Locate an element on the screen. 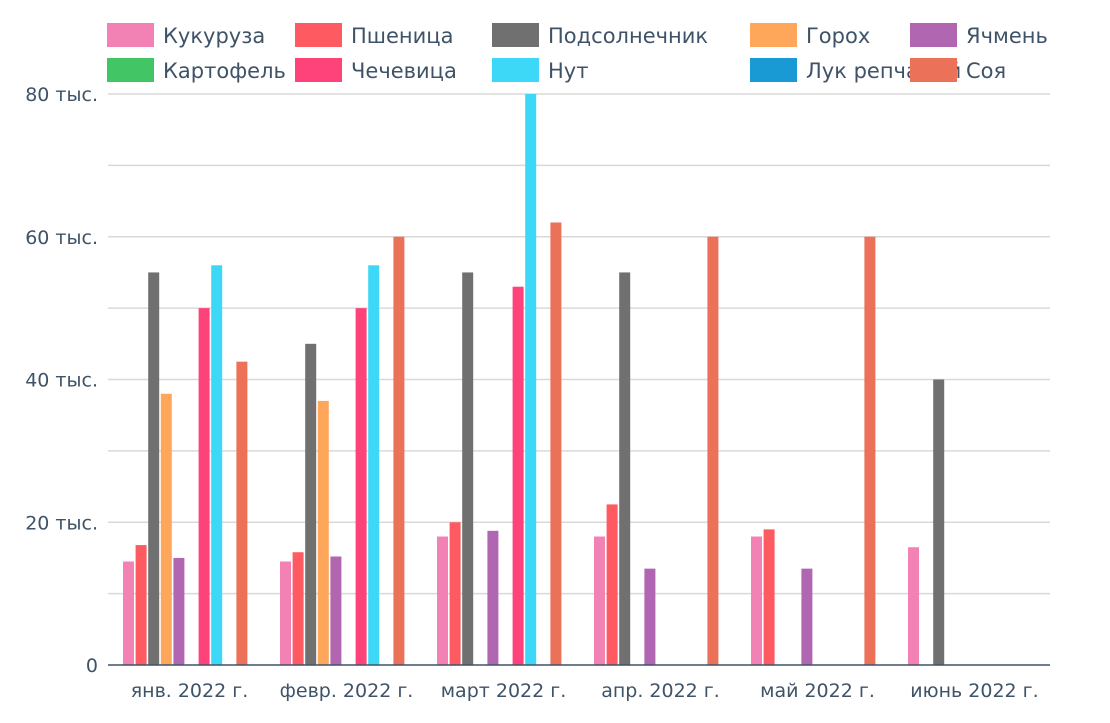 This screenshot has height=723, width=1110. legend-item: Картофель is located at coordinates (196, 70).